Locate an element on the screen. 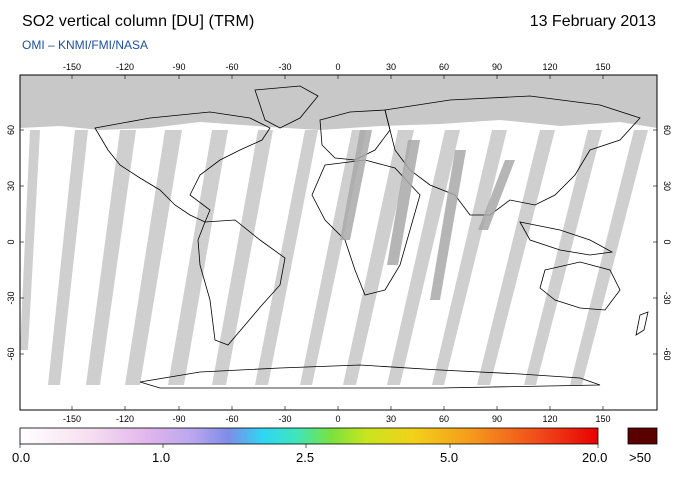 This screenshot has width=676, height=480. lon-label-top: -90 is located at coordinates (178, 67).